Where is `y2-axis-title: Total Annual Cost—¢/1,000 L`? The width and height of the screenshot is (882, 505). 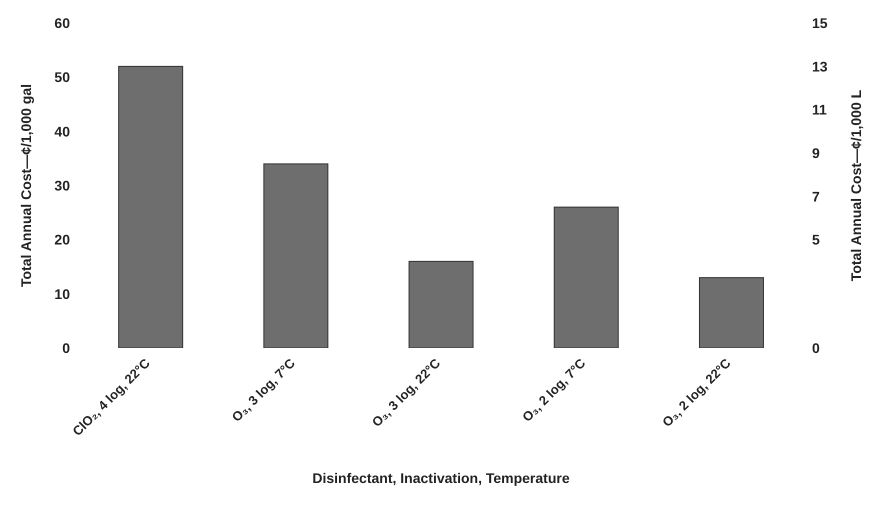 y2-axis-title: Total Annual Cost—¢/1,000 L is located at coordinates (856, 185).